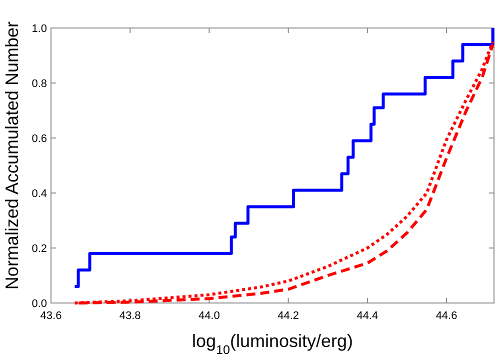 This screenshot has width=496, height=360. I want to click on x-tick-label: 44.2, so click(289, 316).